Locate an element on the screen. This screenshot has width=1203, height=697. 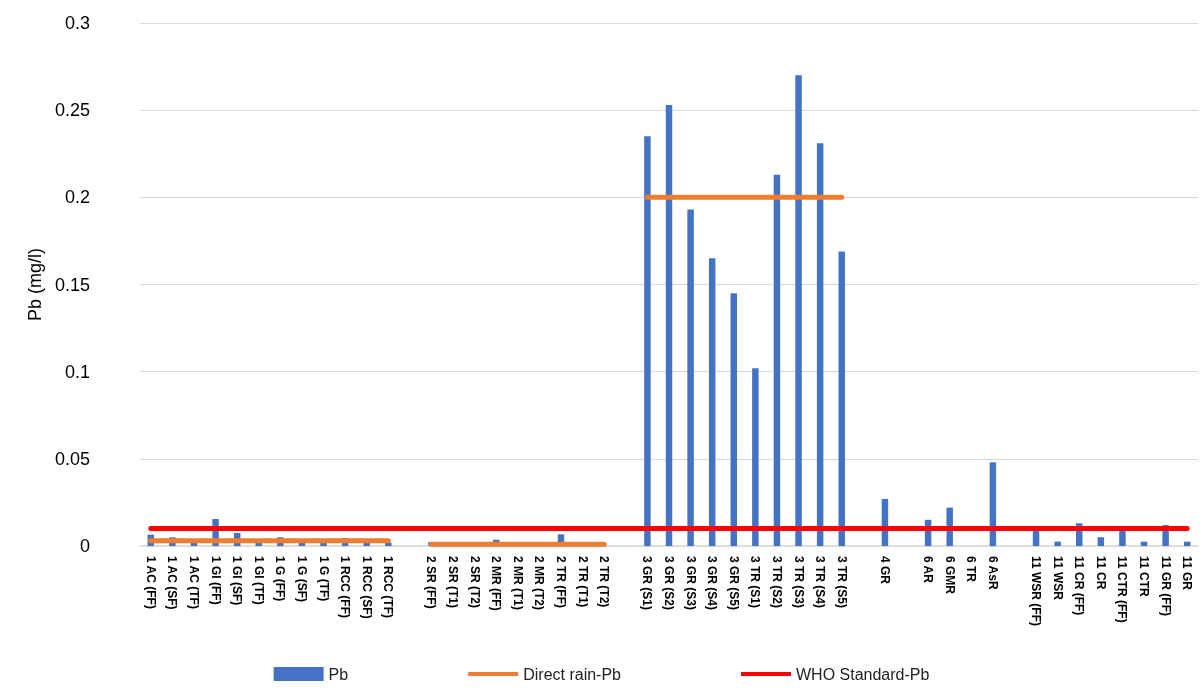
x-tick-label: 2 SR (T1) is located at coordinates (453, 582).